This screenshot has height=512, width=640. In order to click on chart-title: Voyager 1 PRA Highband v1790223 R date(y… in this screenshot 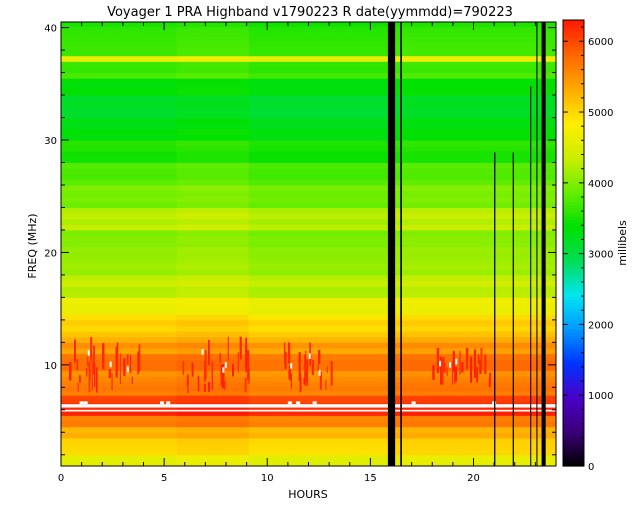, I will do `click(310, 12)`.